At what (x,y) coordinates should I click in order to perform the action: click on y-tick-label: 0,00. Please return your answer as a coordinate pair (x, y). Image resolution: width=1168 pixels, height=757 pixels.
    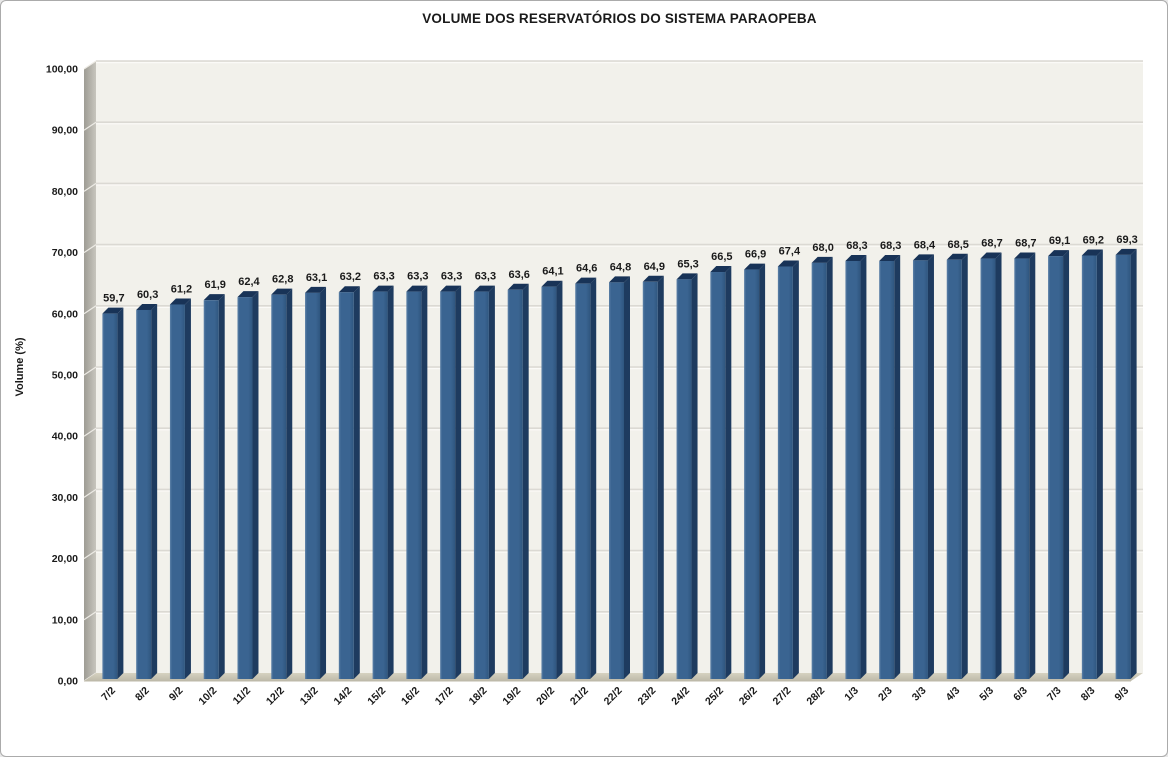
    Looking at the image, I should click on (68, 682).